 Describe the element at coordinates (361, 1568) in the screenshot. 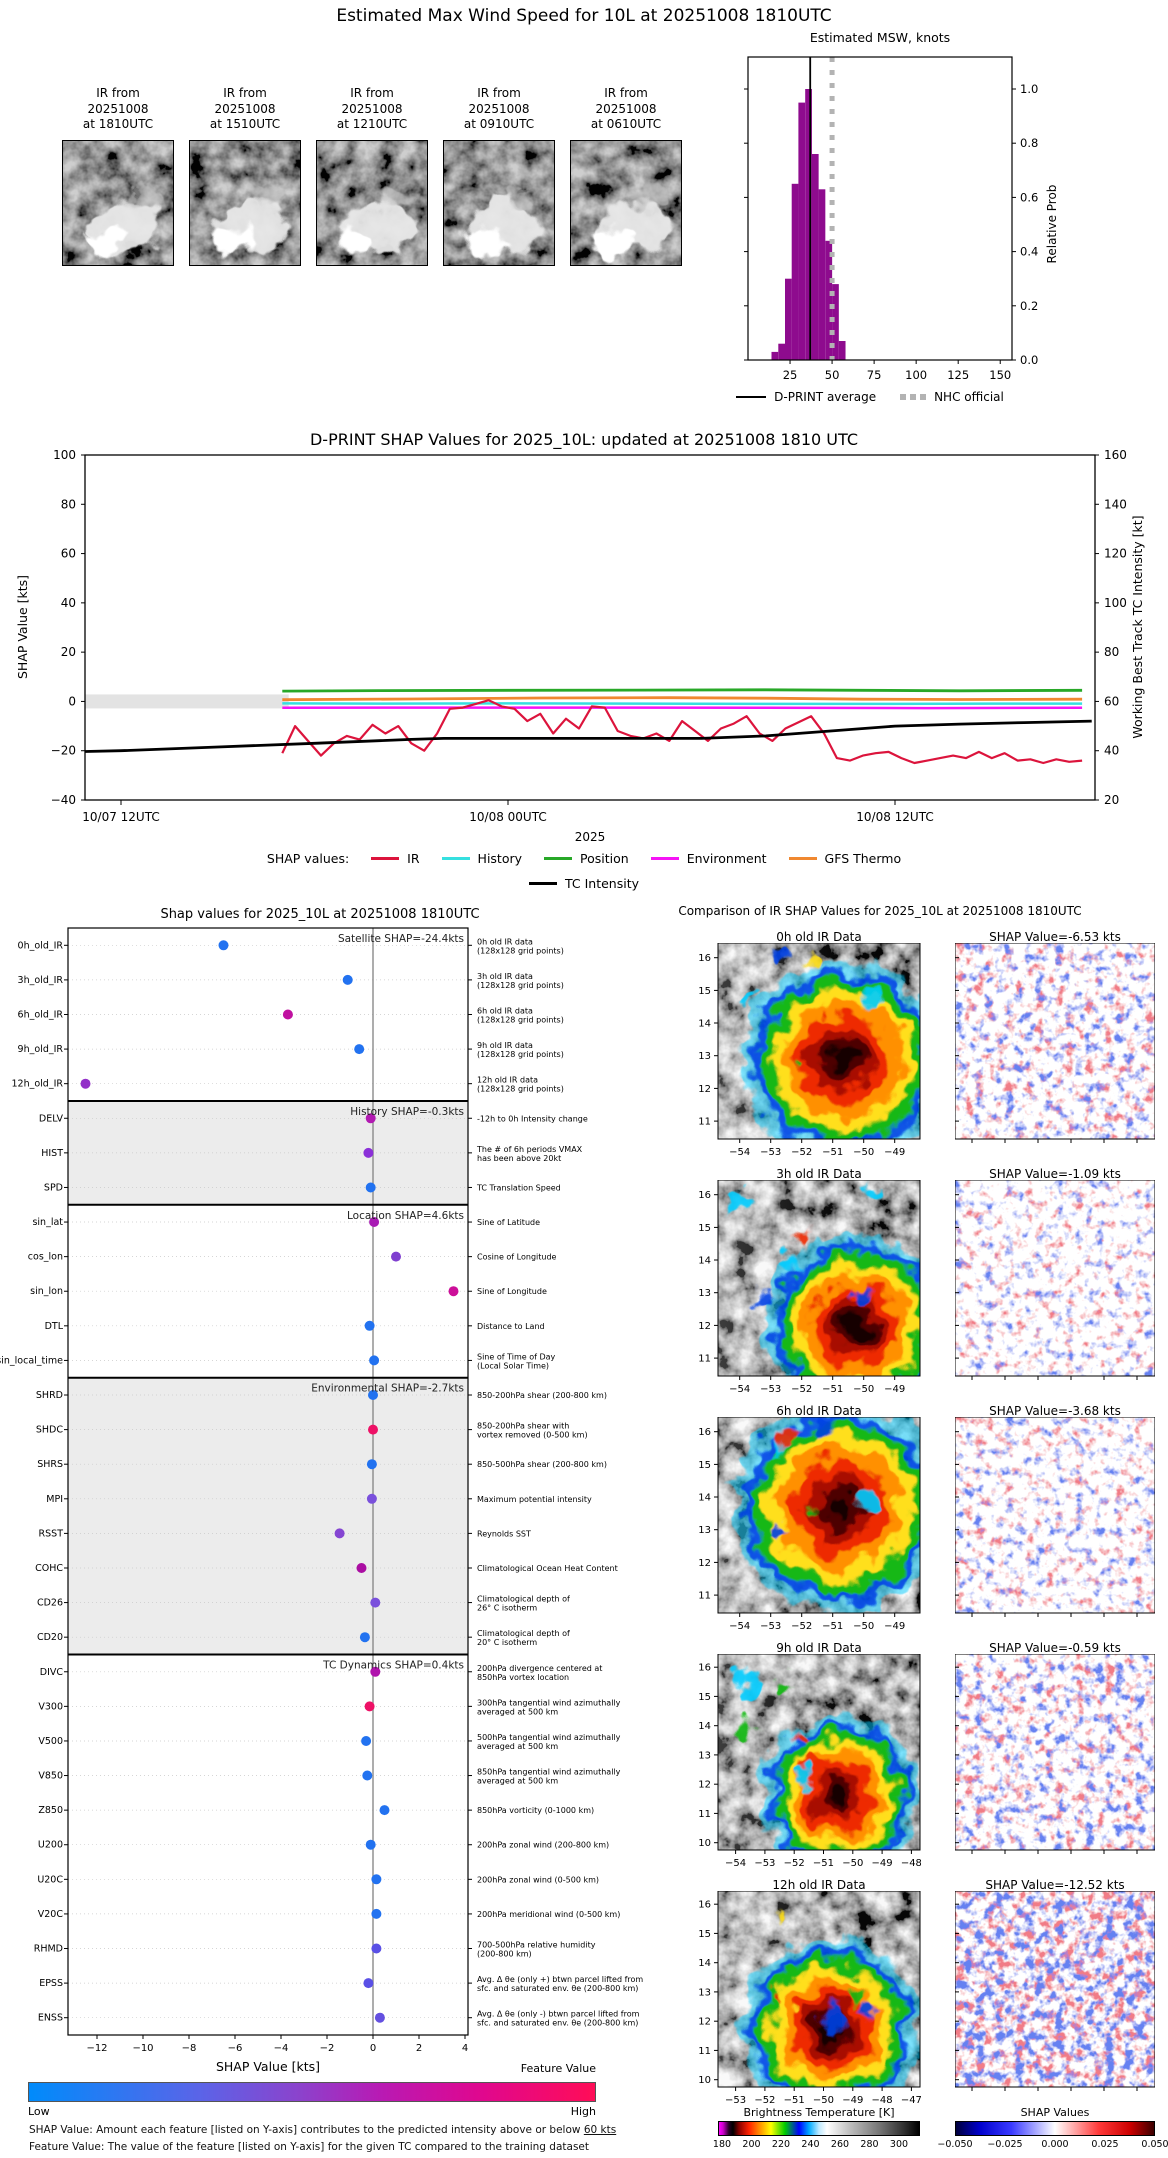

I see `dot-COHC` at that location.